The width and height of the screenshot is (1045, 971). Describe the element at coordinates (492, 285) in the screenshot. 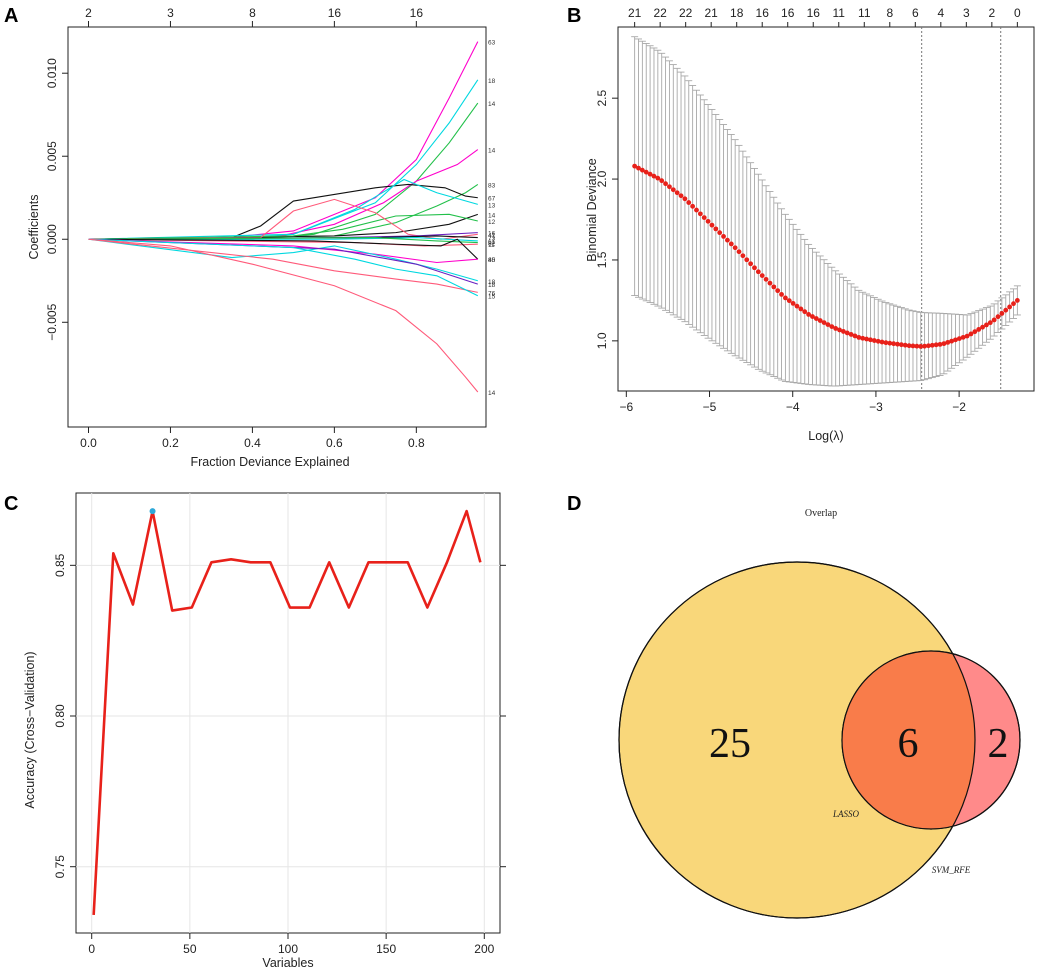

I see `coef-label-18: 18` at that location.